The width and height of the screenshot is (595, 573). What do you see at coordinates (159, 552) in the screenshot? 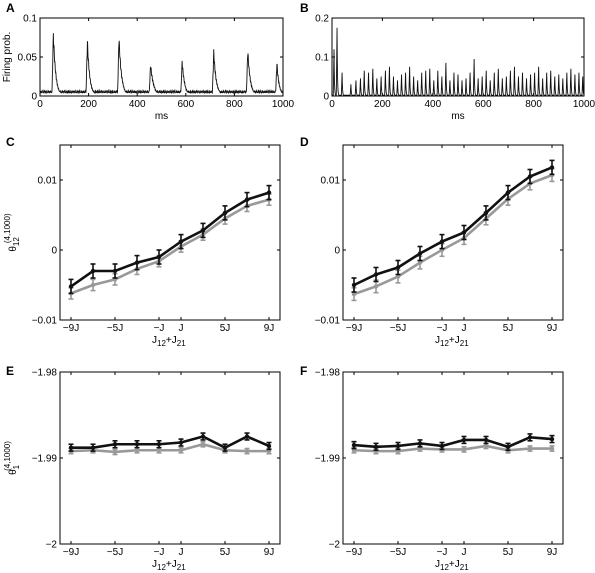
I see `x-tick-label: −J` at bounding box center [159, 552].